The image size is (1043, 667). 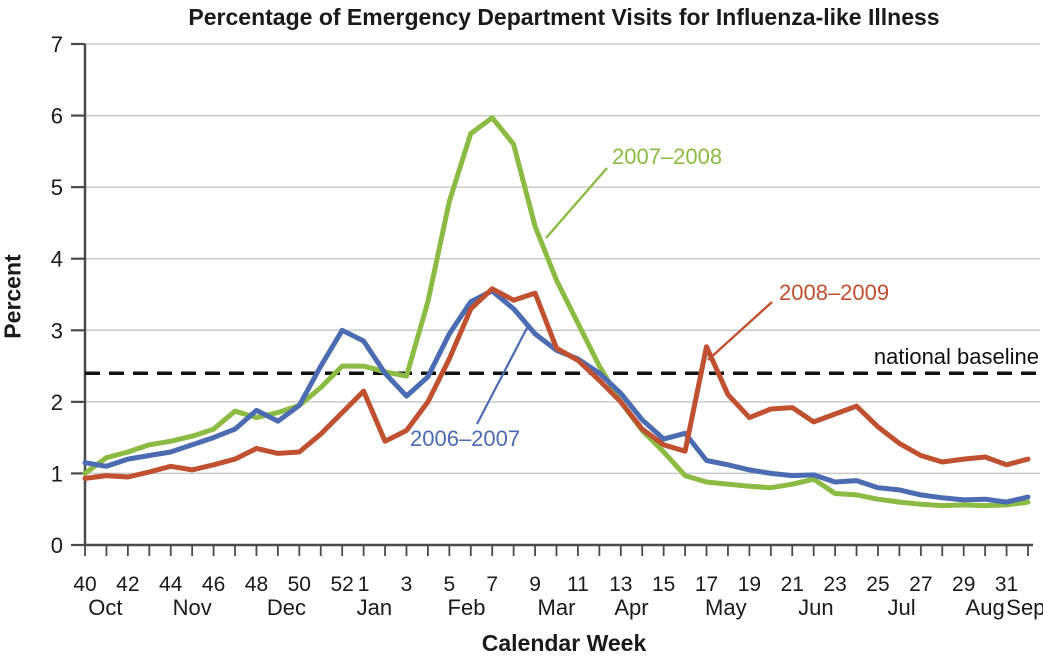 What do you see at coordinates (749, 584) in the screenshot?
I see `x-tick-label: 19` at bounding box center [749, 584].